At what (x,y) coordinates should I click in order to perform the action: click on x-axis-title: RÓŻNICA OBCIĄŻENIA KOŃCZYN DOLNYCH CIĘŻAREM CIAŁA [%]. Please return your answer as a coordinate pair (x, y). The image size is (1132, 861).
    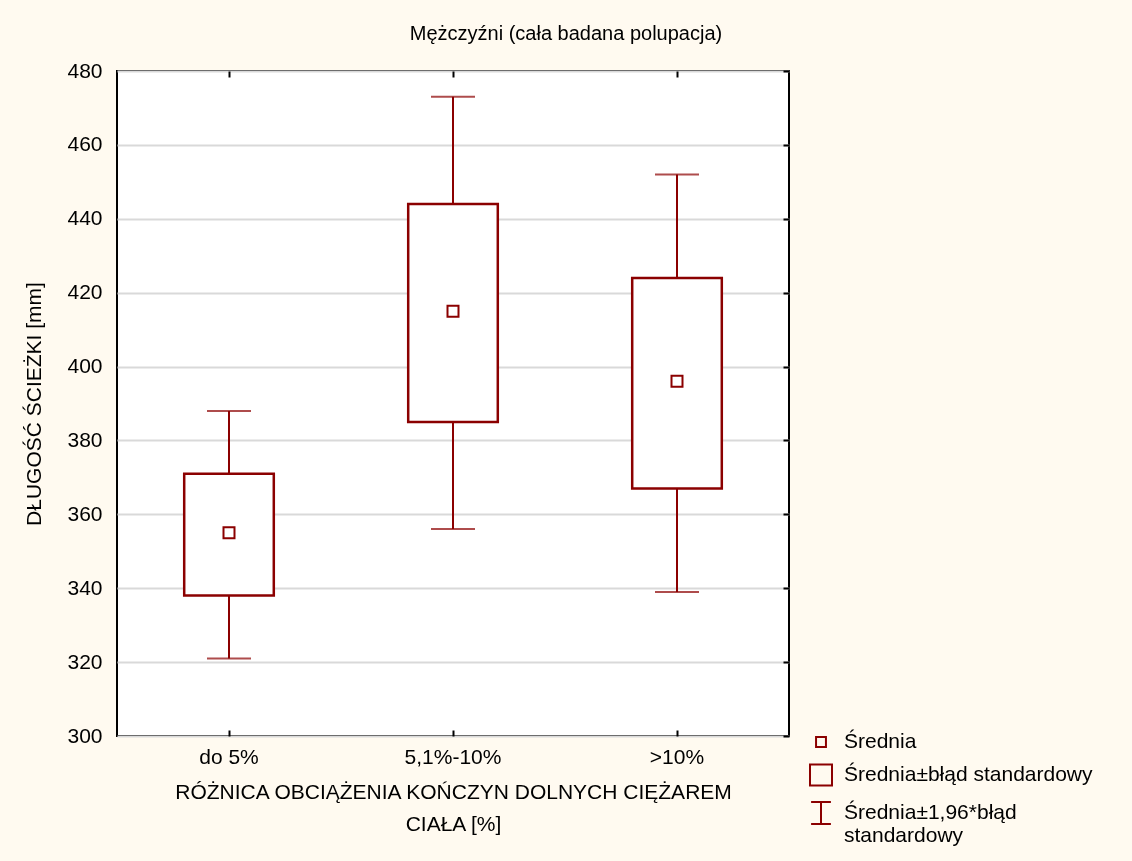
    Looking at the image, I should click on (453, 807).